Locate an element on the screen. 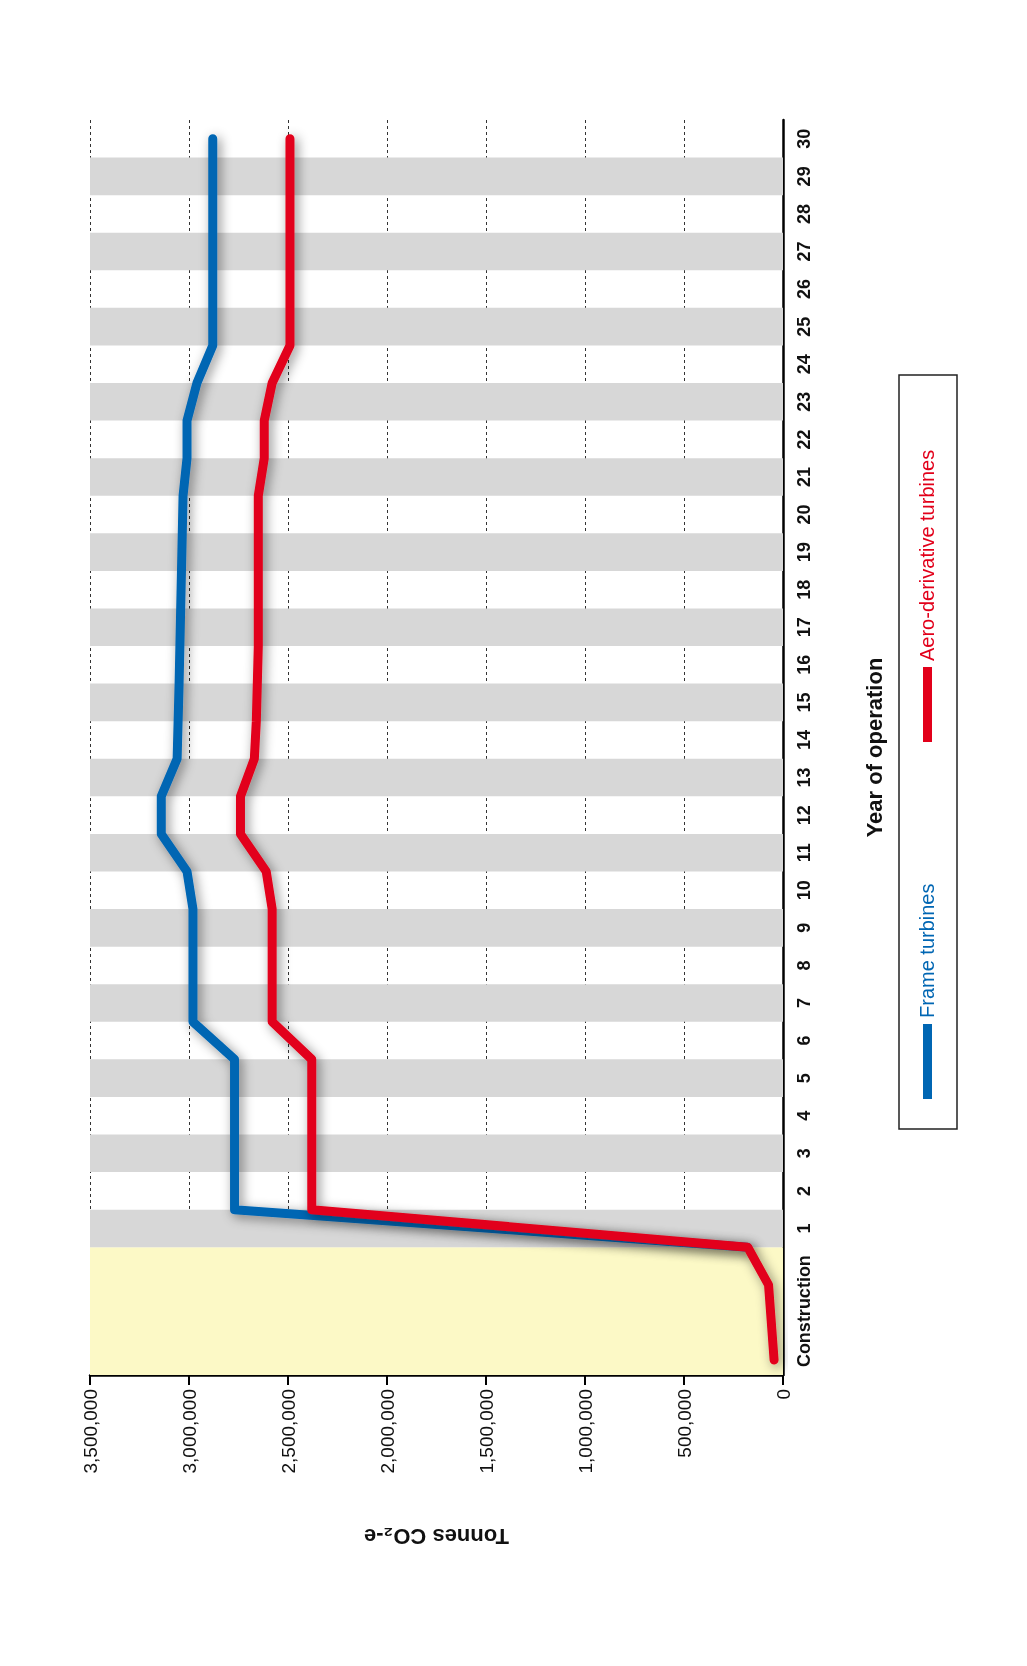 The image size is (1027, 1666). x-tick-label: 500,000 is located at coordinates (684, 1423).